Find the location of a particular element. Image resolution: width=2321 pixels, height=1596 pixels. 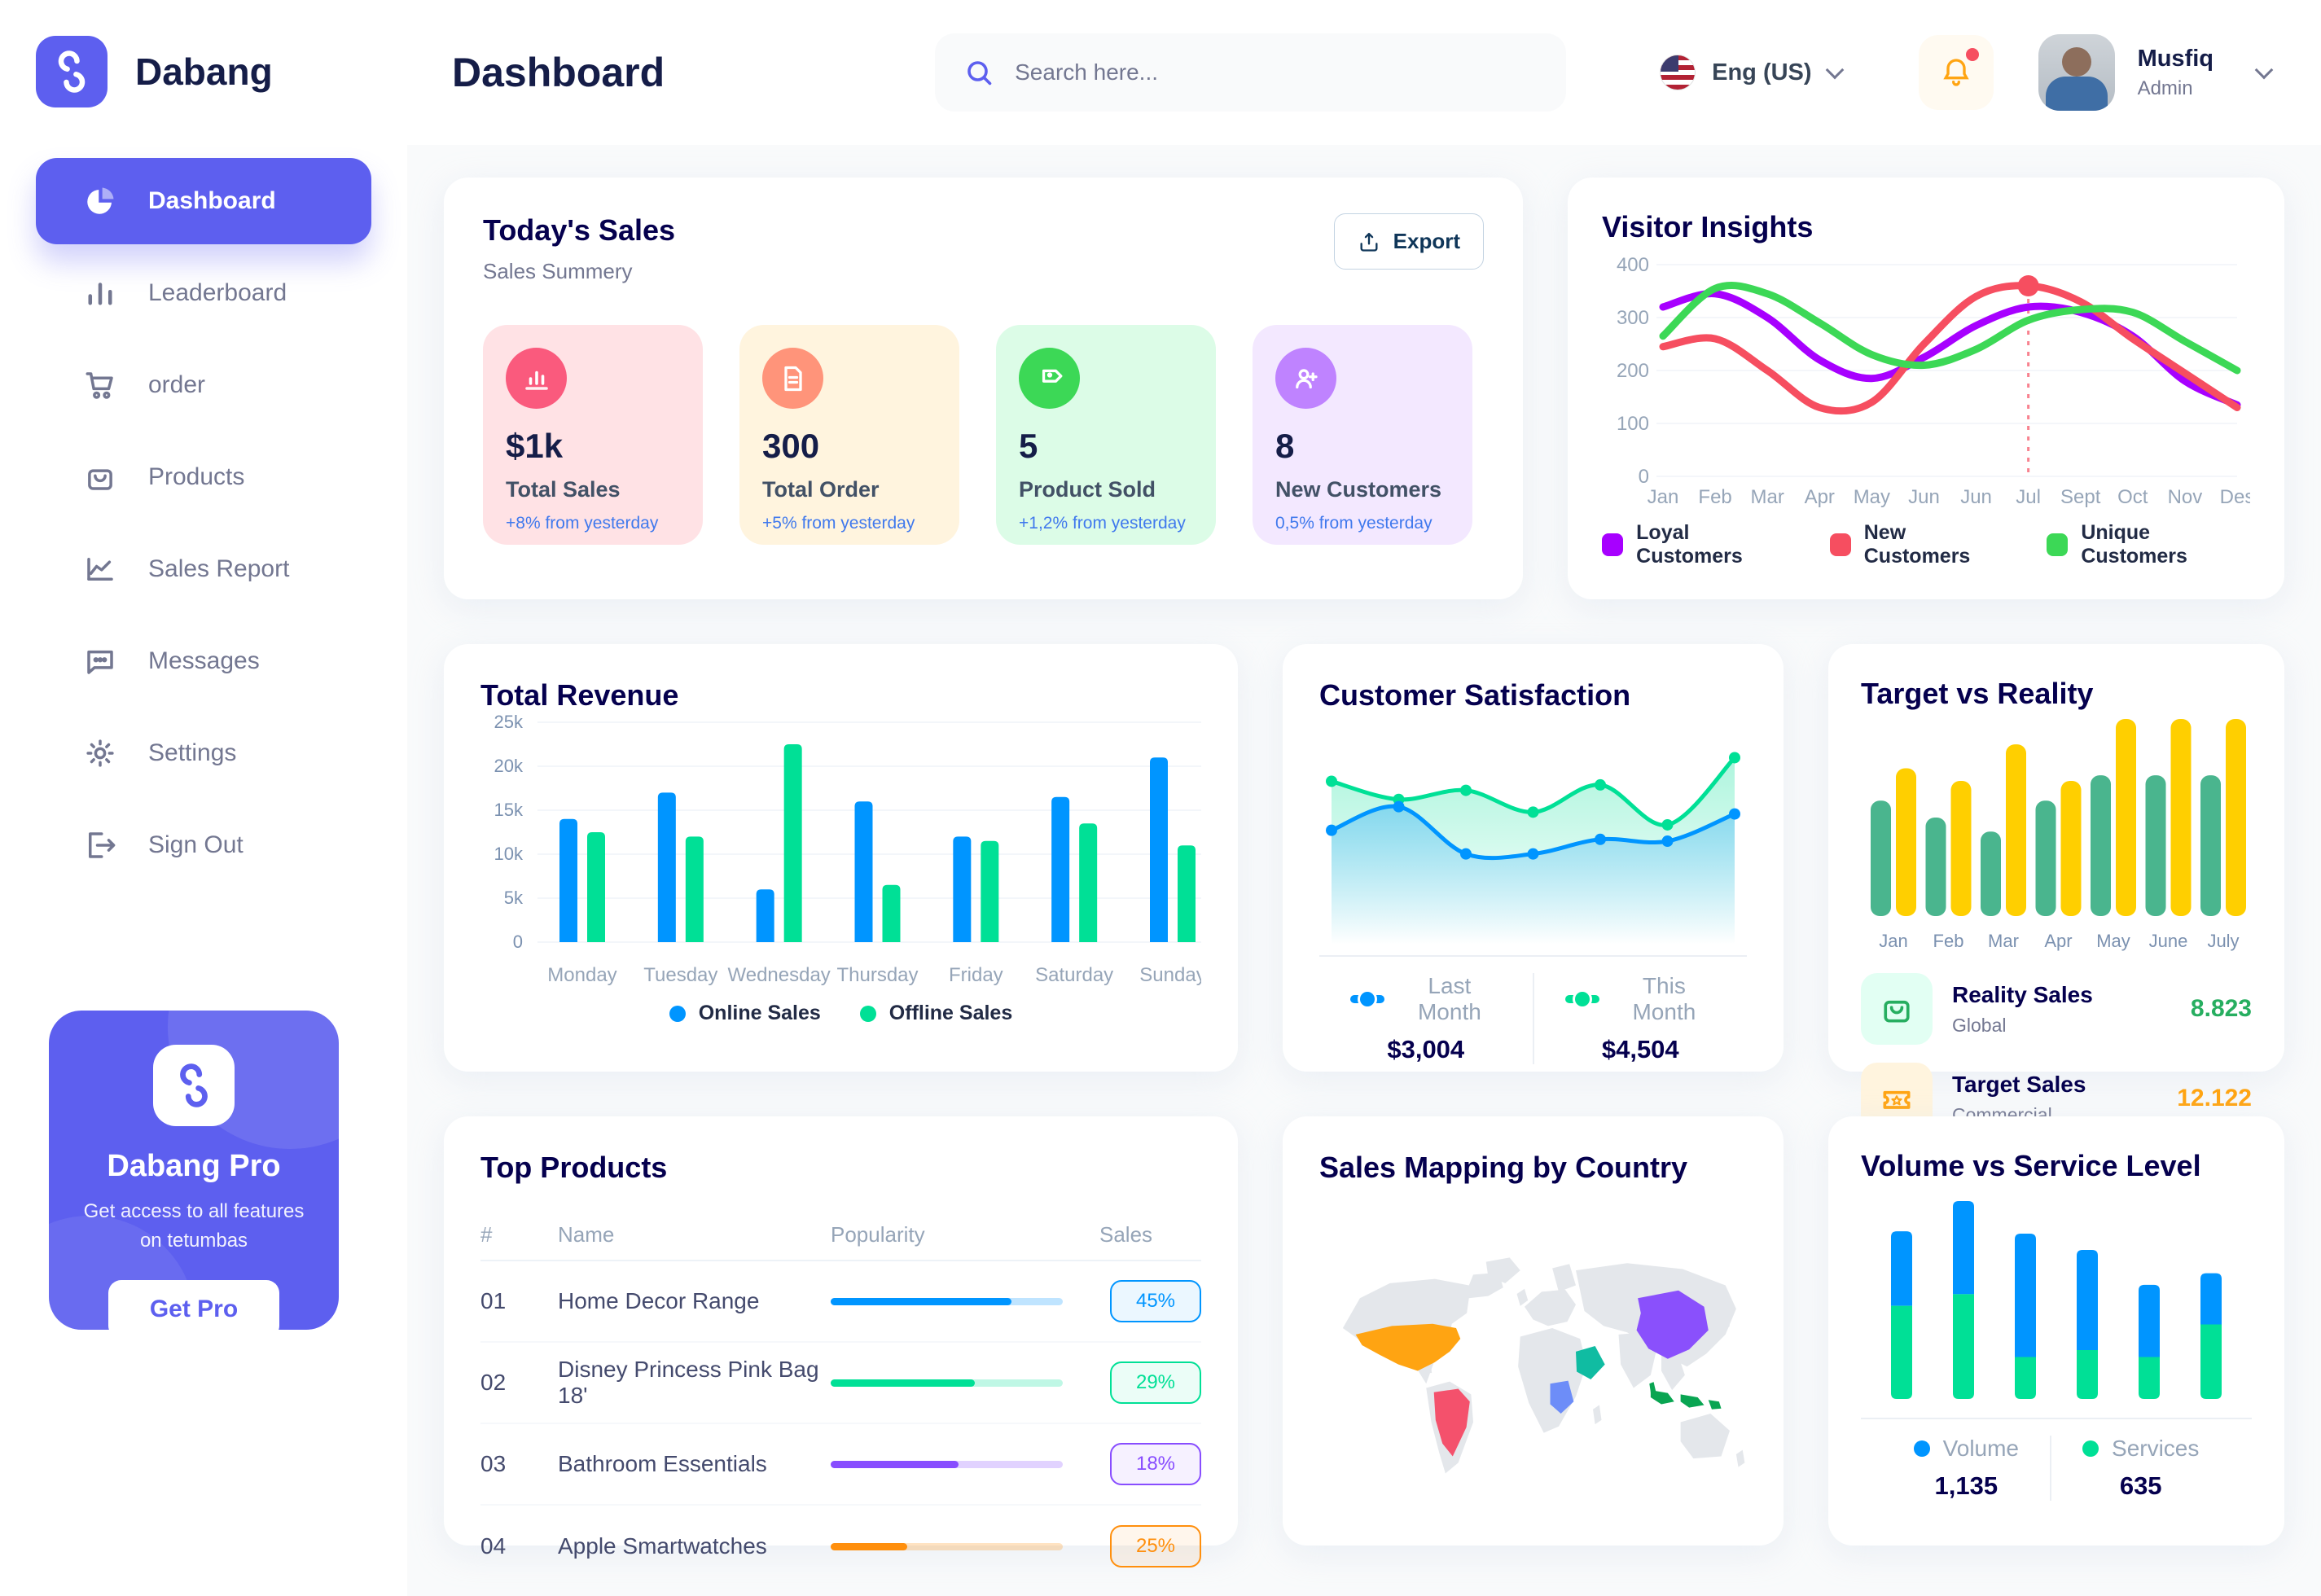

todays-sales-title: Today's Sales is located at coordinates (579, 230).